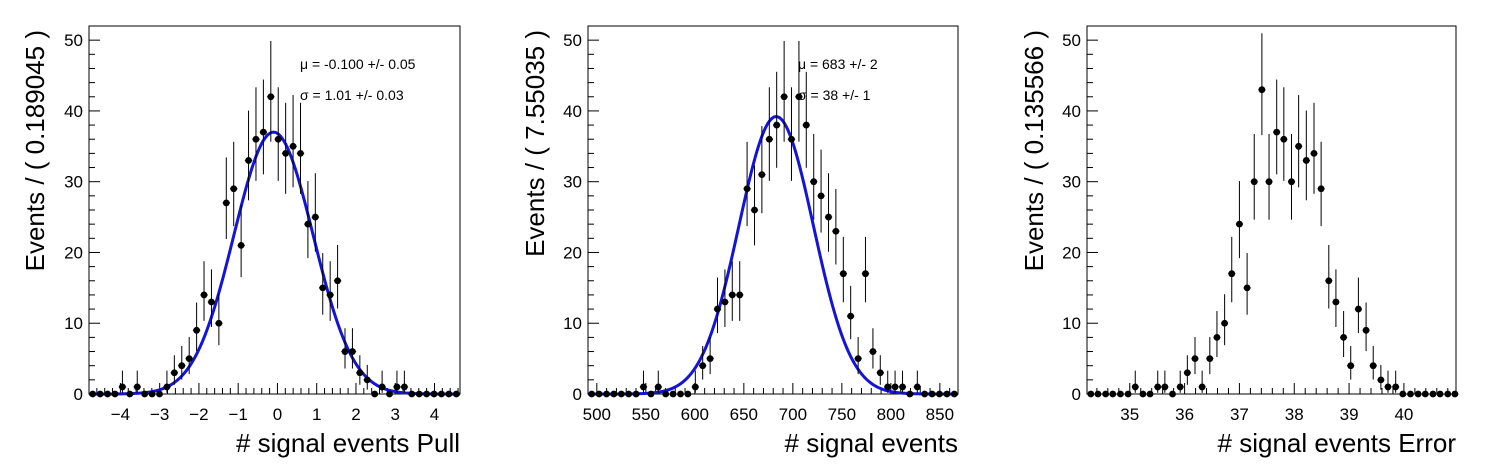  Describe the element at coordinates (871, 443) in the screenshot. I see `x-axis-label: # signal events` at that location.